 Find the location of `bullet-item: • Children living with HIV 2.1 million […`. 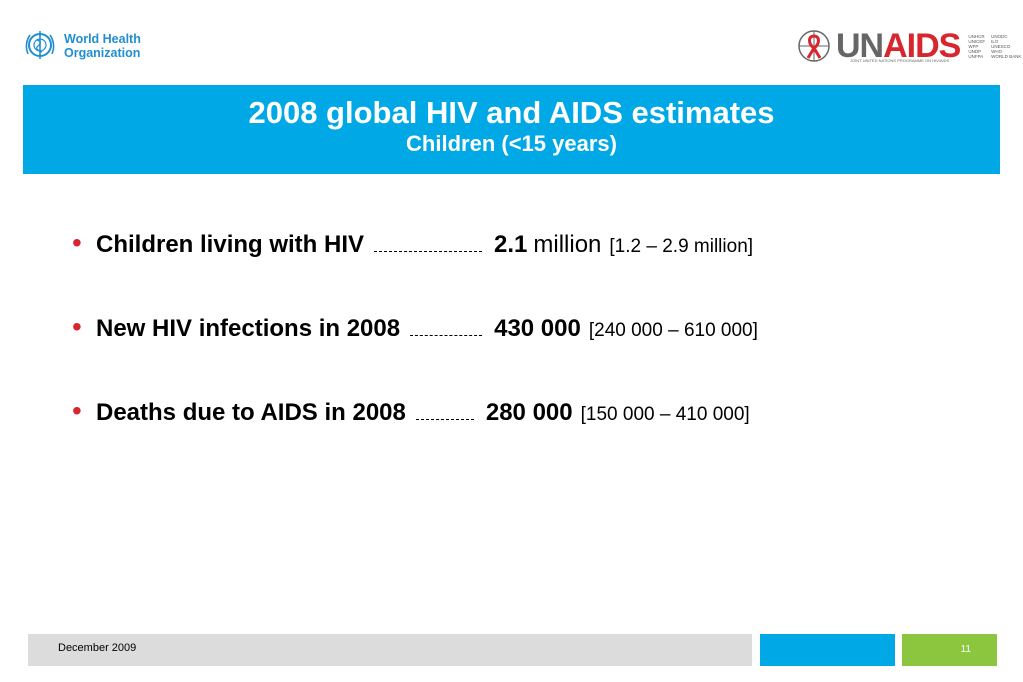

bullet-item: • Children living with HIV 2.1 million [… is located at coordinates (412, 248).